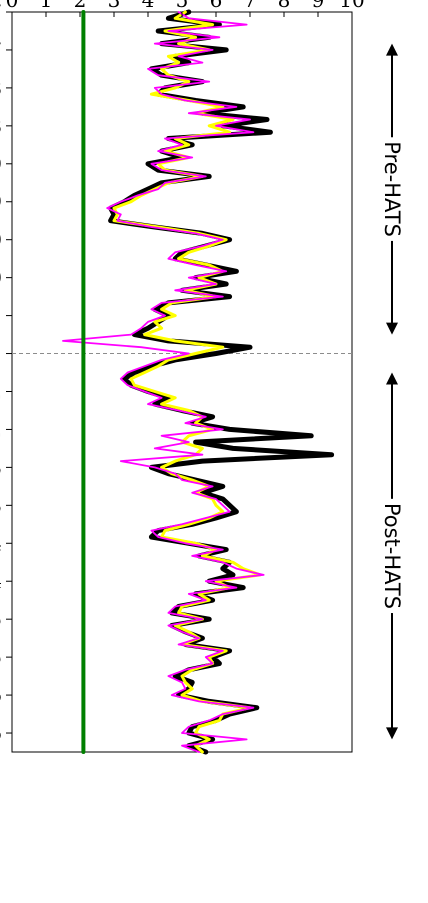 The height and width of the screenshot is (903, 428). I want to click on annotation-layer: Pre-HATS Post-HATS, so click(392, 391).